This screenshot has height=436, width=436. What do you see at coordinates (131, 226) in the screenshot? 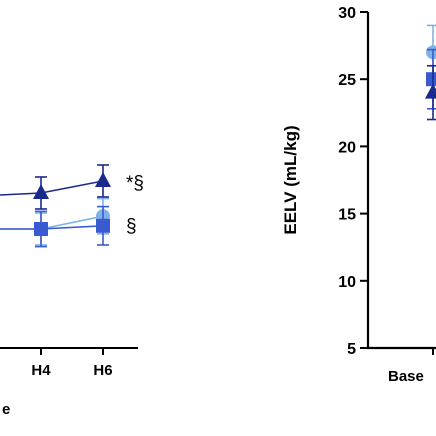
I see `annotation-1: §` at bounding box center [131, 226].